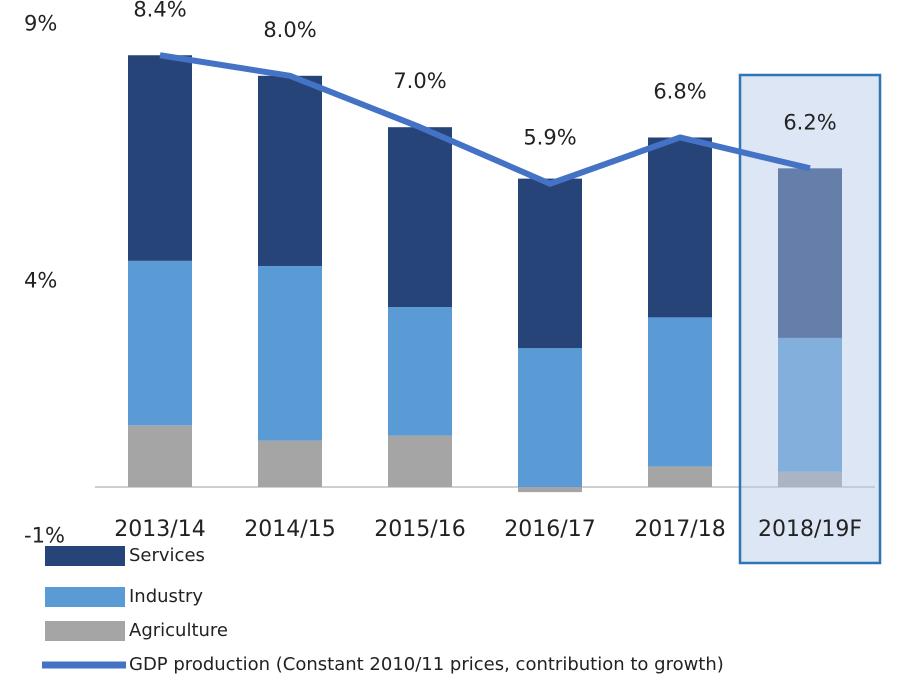 The image size is (902, 684). I want to click on x-tick-label: 2015/16, so click(419, 529).